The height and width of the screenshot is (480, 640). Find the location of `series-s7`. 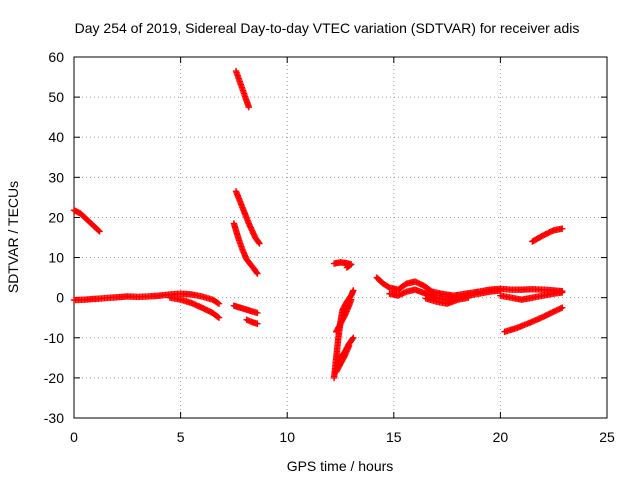

series-s7 is located at coordinates (245, 309).